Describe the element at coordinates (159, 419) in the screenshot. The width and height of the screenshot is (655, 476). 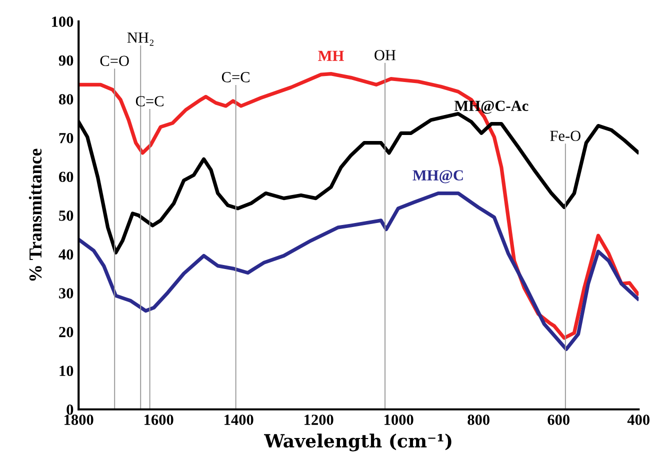
I see `x-tick-label: 1600` at that location.